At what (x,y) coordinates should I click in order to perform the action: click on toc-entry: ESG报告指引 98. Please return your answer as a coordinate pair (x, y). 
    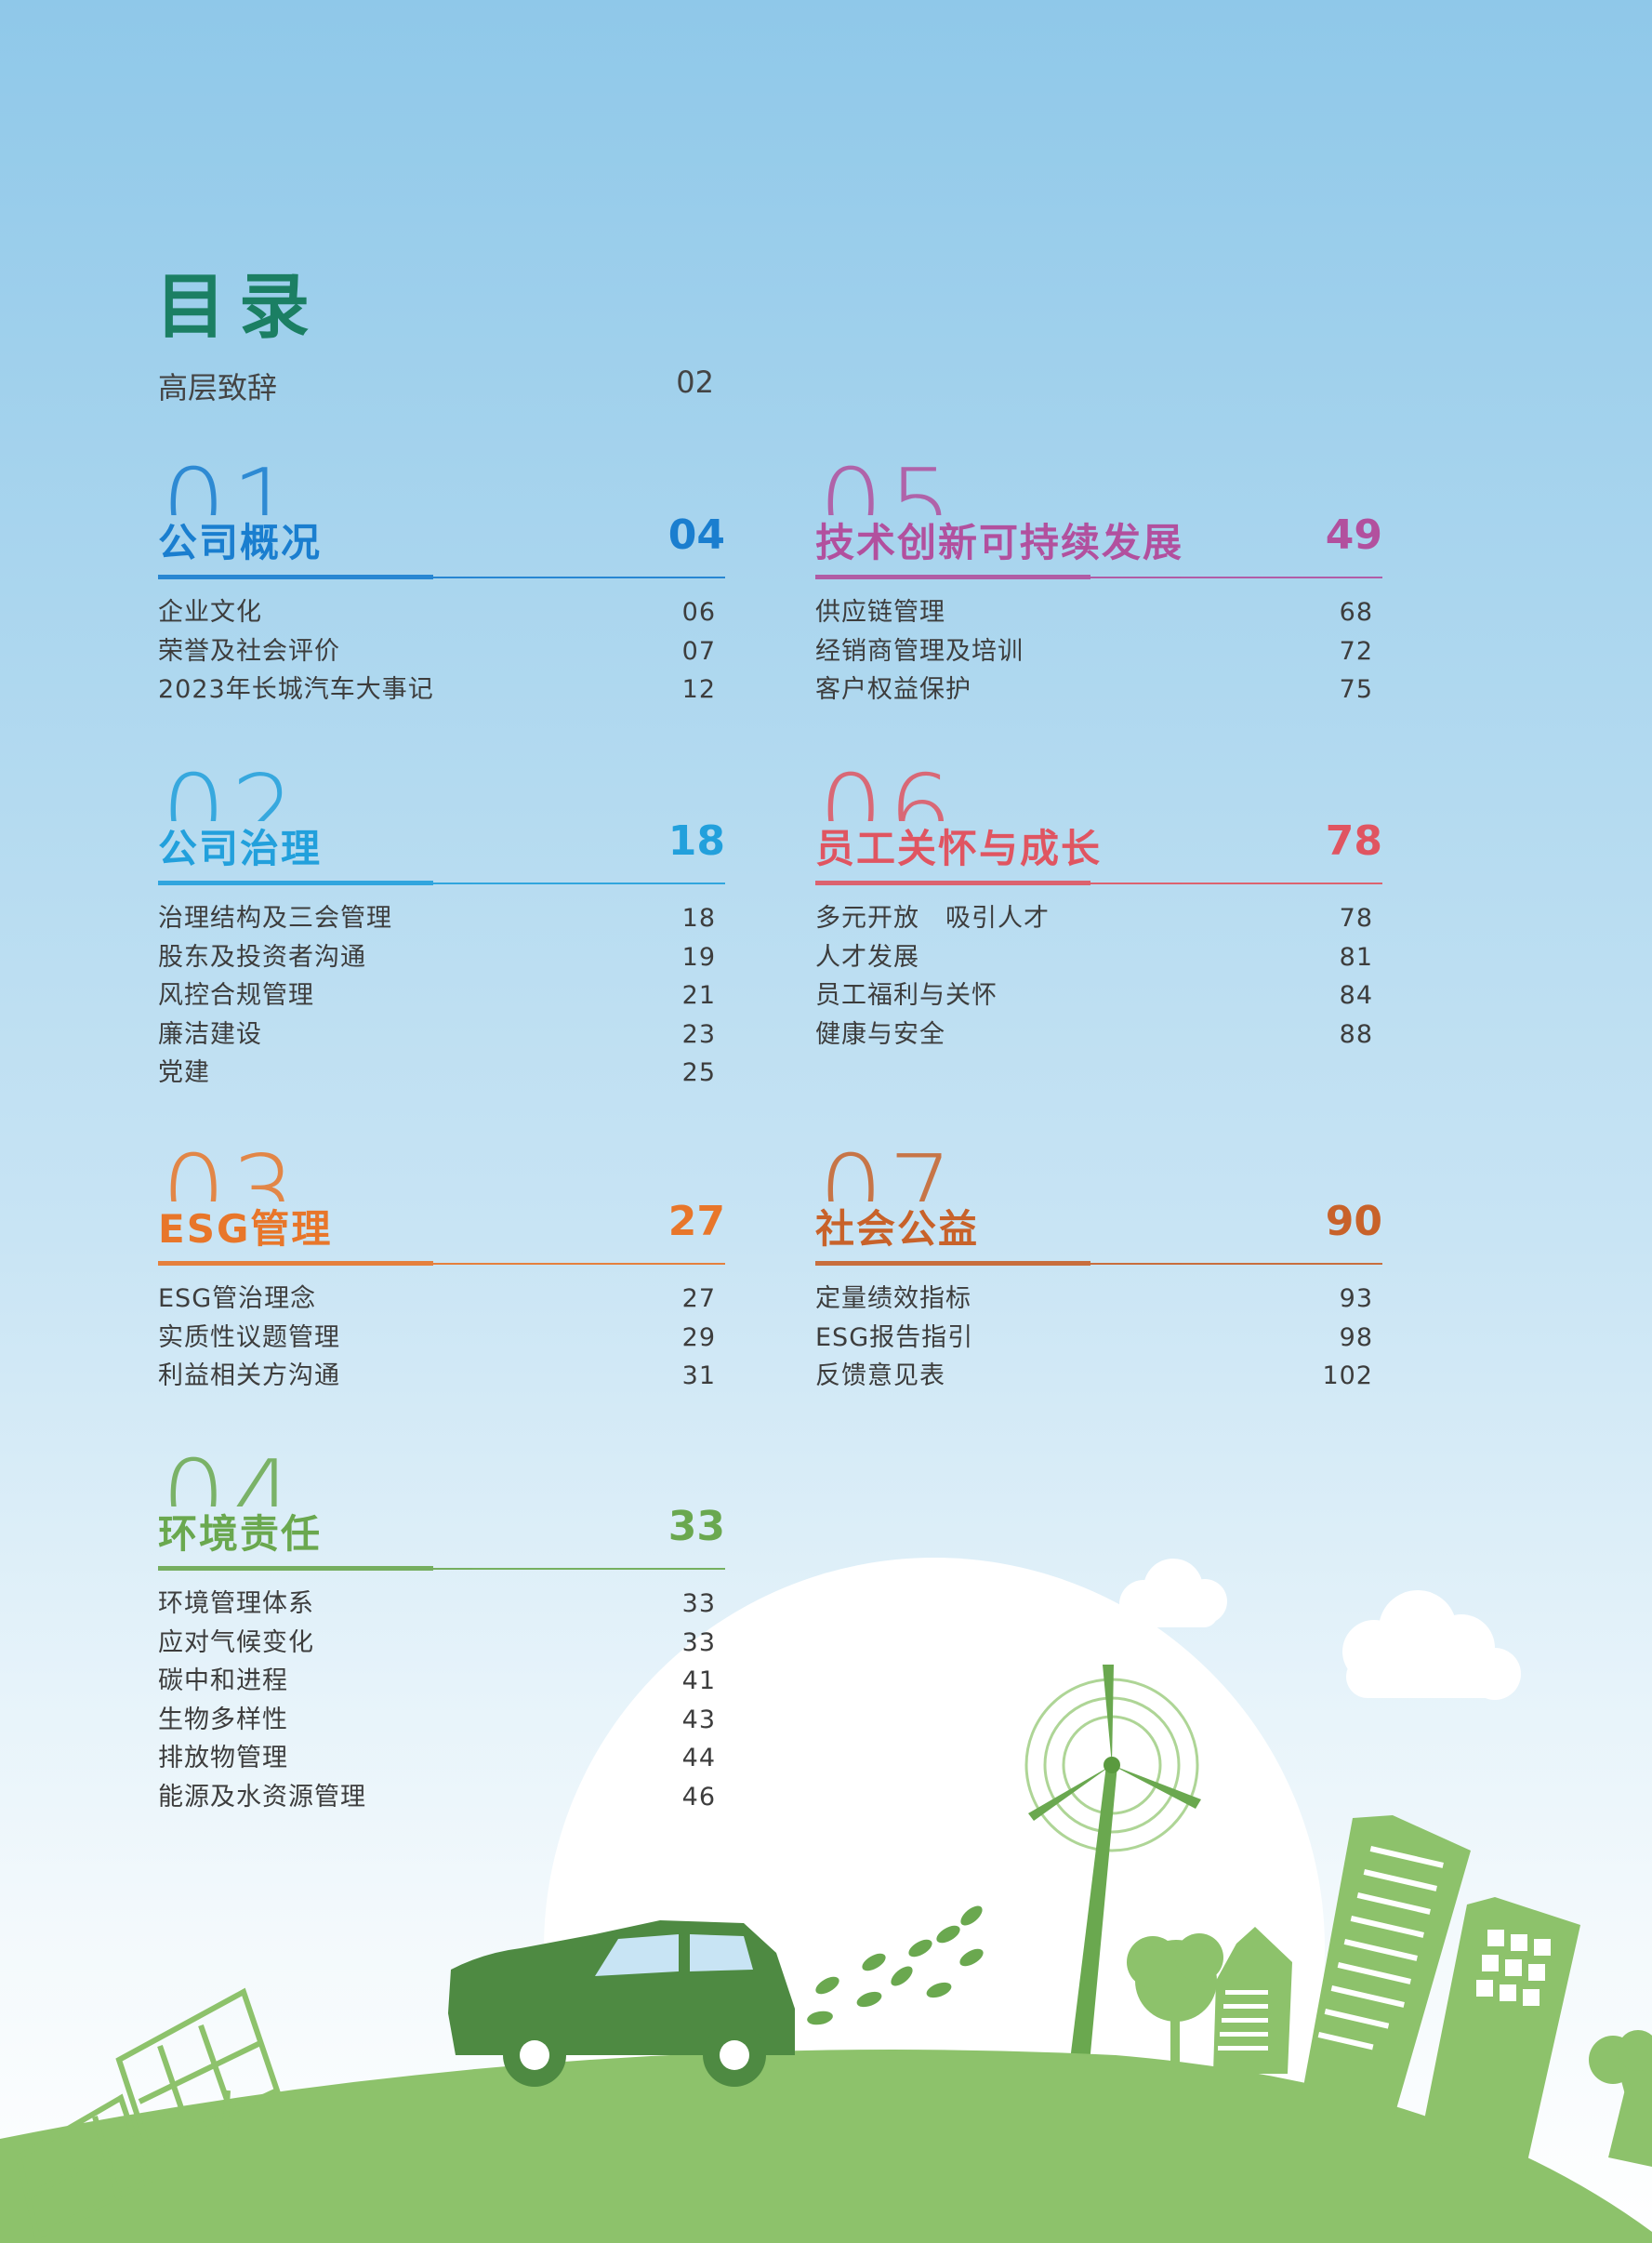
    Looking at the image, I should click on (1098, 1338).